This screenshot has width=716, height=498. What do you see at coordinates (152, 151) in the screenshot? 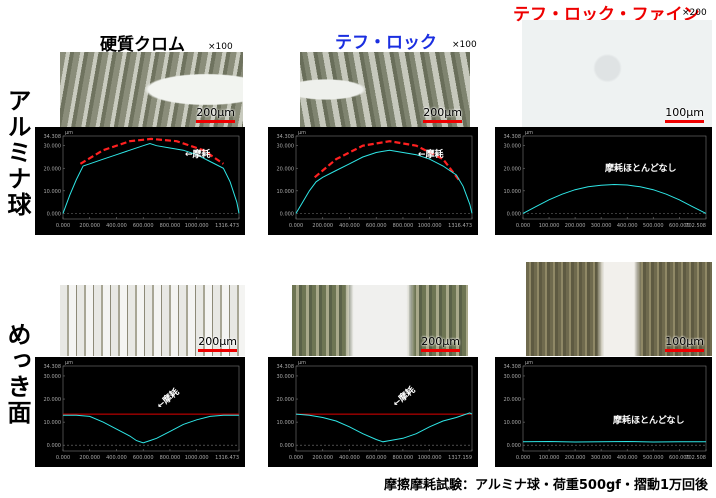
I see `reference-line` at bounding box center [152, 151].